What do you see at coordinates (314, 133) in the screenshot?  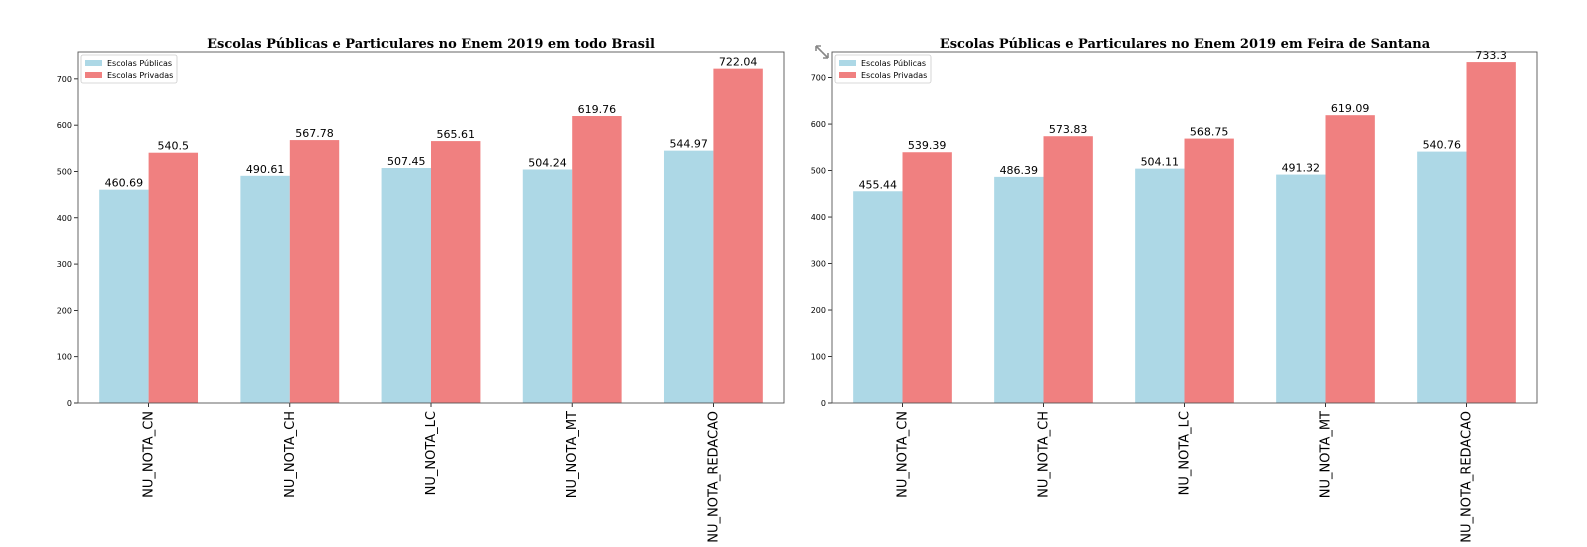 I see `data-label: 567.78` at bounding box center [314, 133].